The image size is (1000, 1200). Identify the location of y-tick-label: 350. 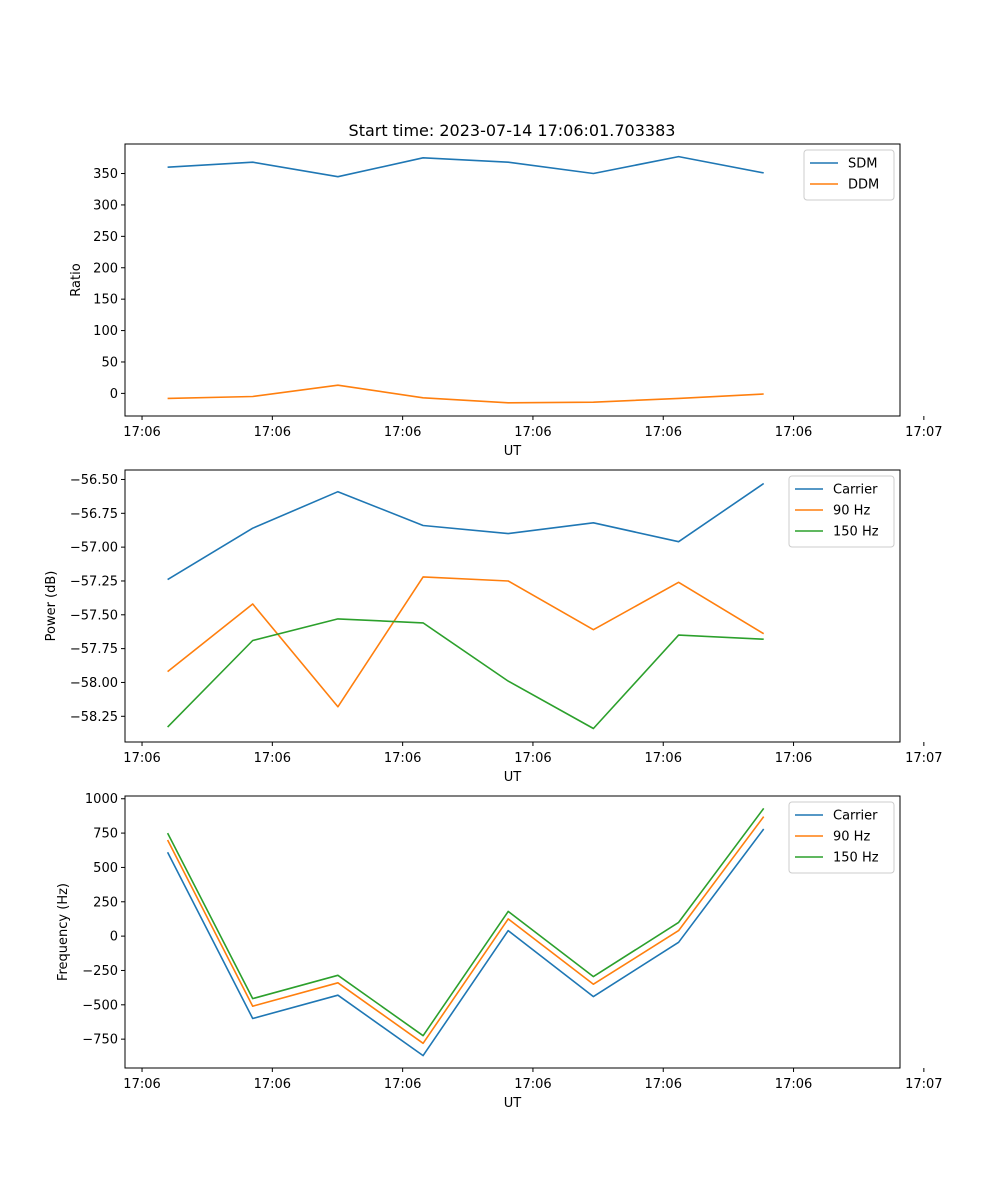
(105, 174).